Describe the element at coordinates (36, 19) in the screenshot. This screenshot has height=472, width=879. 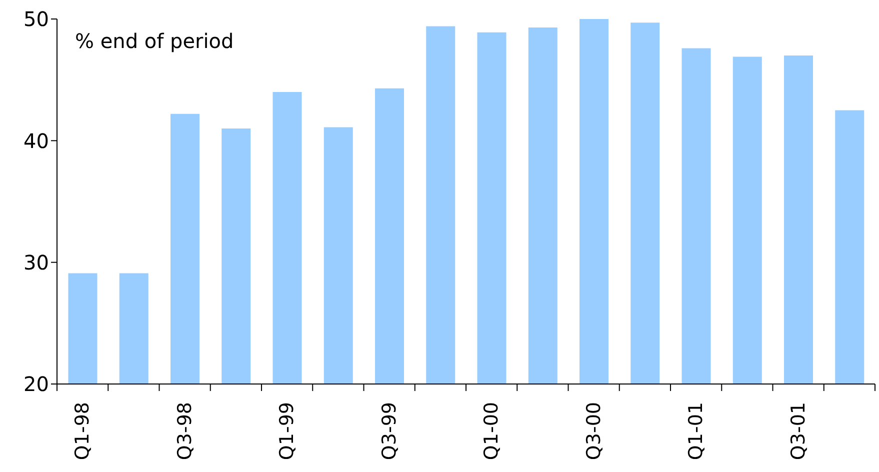
I see `y-tick-label: 50` at that location.